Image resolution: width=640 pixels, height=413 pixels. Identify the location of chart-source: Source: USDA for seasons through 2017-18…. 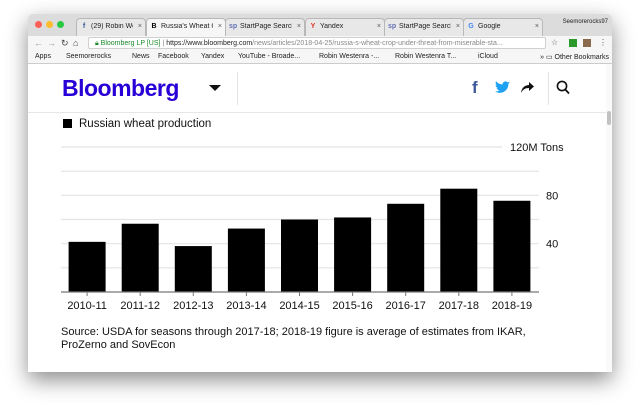
(293, 338).